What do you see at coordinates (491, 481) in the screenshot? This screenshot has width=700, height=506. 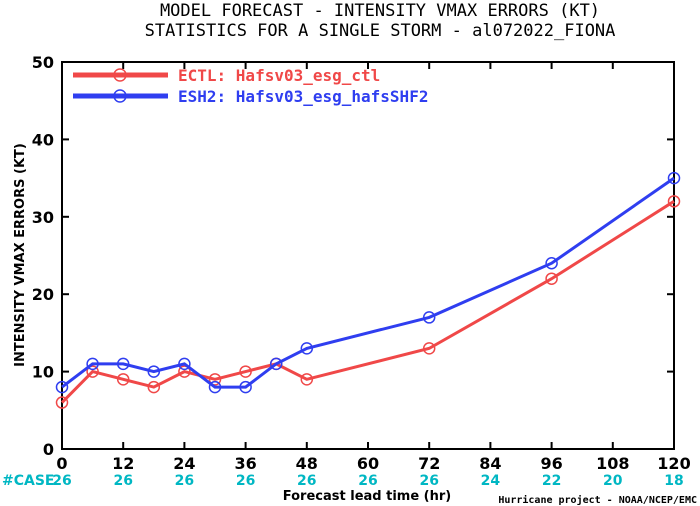 I see `case-count: 24` at bounding box center [491, 481].